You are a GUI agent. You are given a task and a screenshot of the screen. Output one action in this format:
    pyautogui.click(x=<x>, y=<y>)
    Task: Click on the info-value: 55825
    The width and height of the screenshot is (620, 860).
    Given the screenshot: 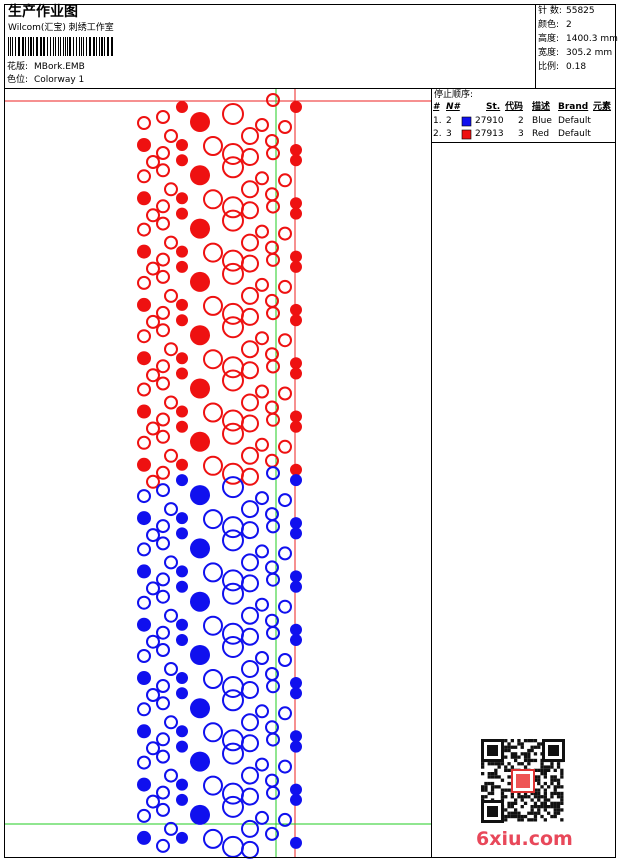 What is the action you would take?
    pyautogui.click(x=580, y=11)
    